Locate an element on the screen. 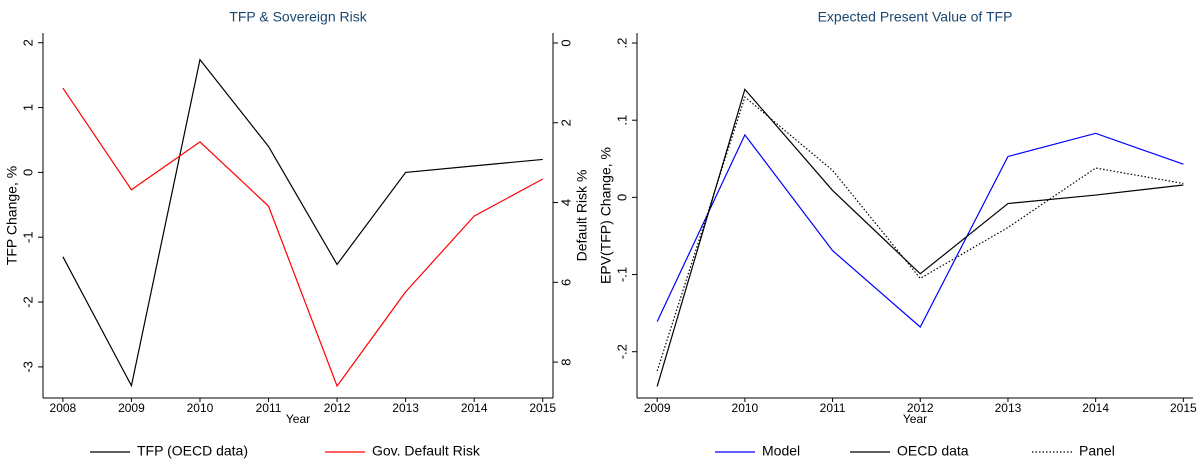 The height and width of the screenshot is (460, 1201). y2-axis-label: Default Risk % is located at coordinates (582, 216).